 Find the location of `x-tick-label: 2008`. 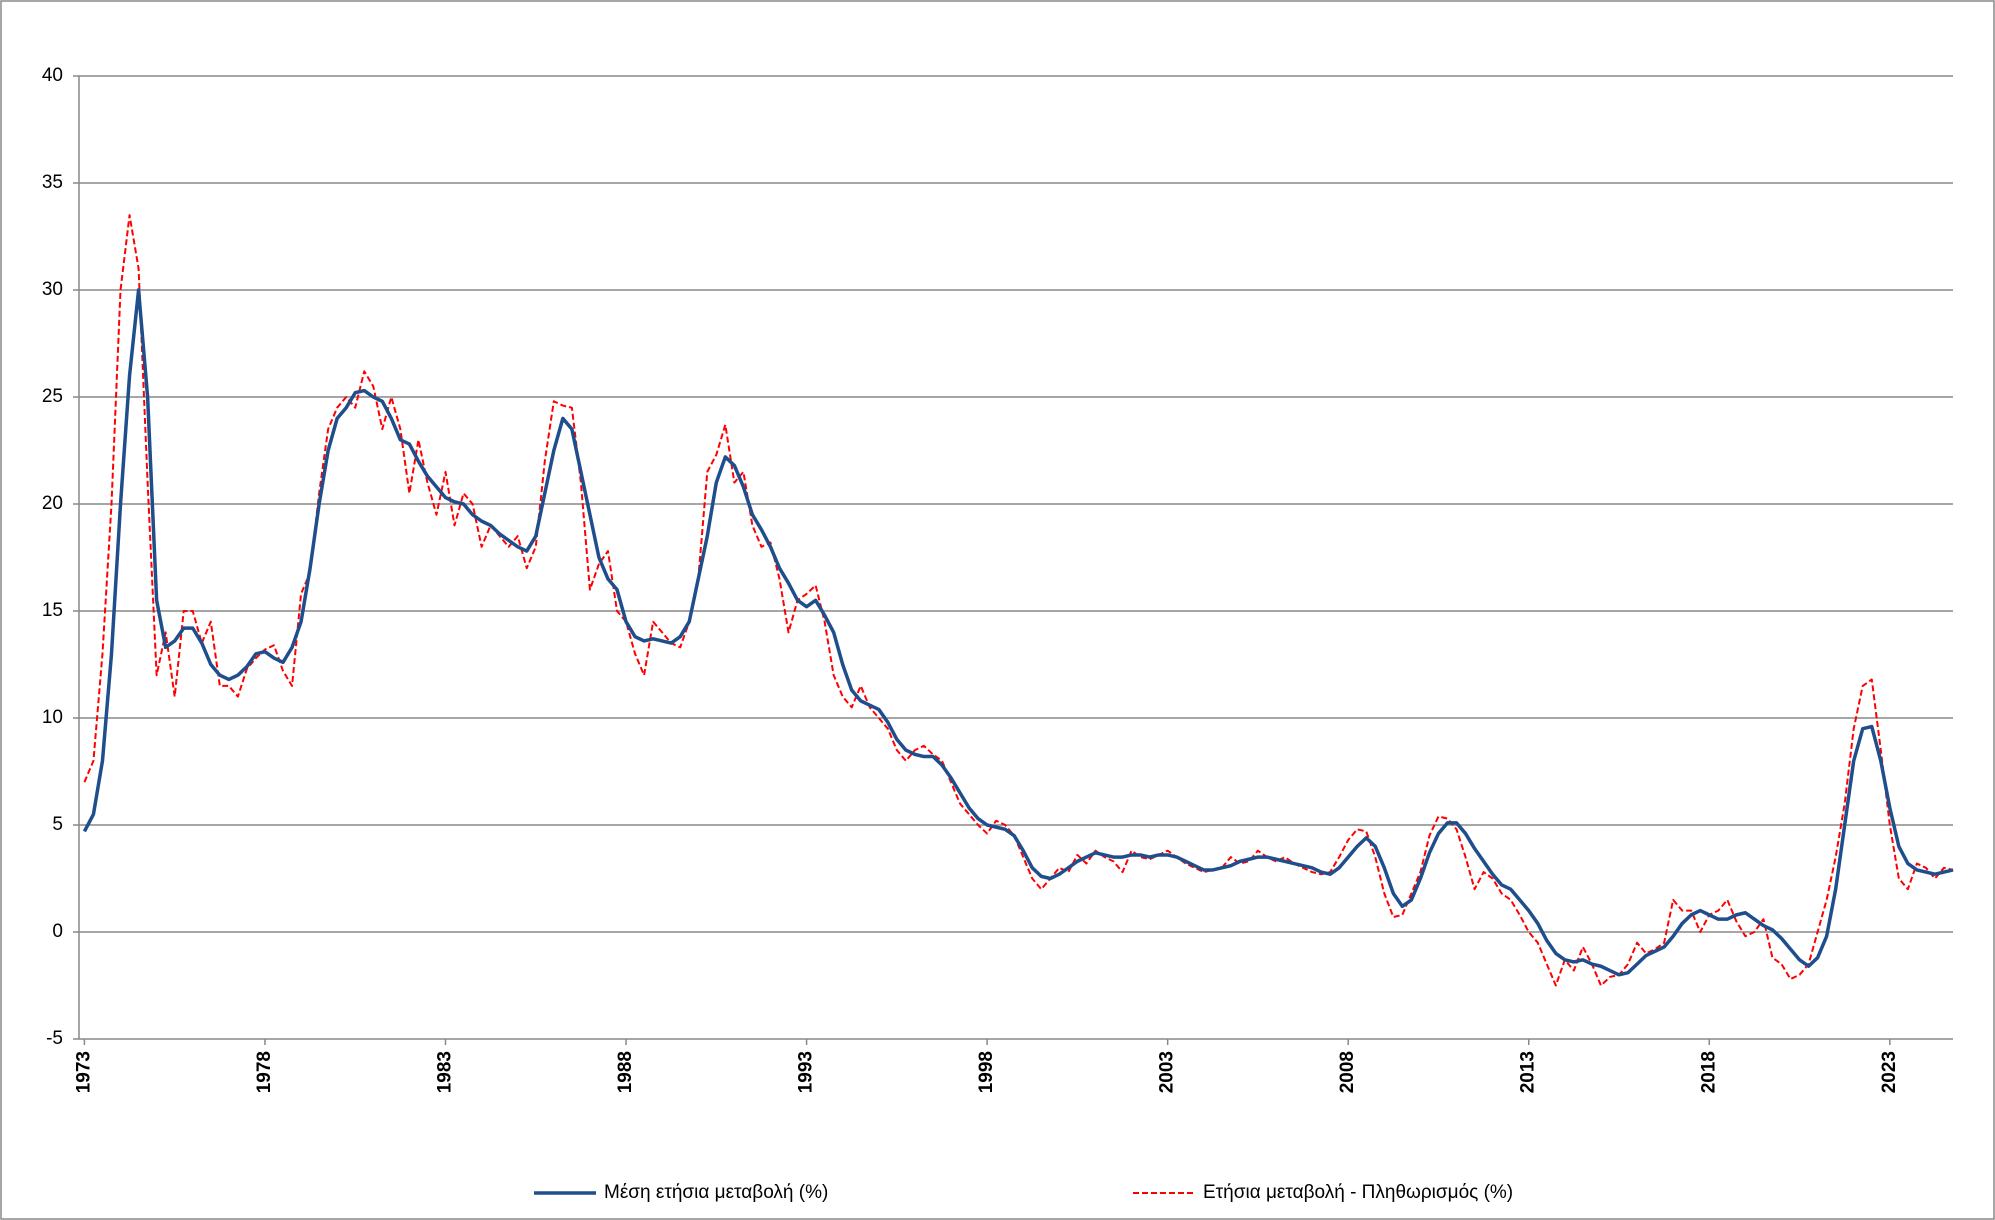

x-tick-label: 2008 is located at coordinates (1347, 1072).